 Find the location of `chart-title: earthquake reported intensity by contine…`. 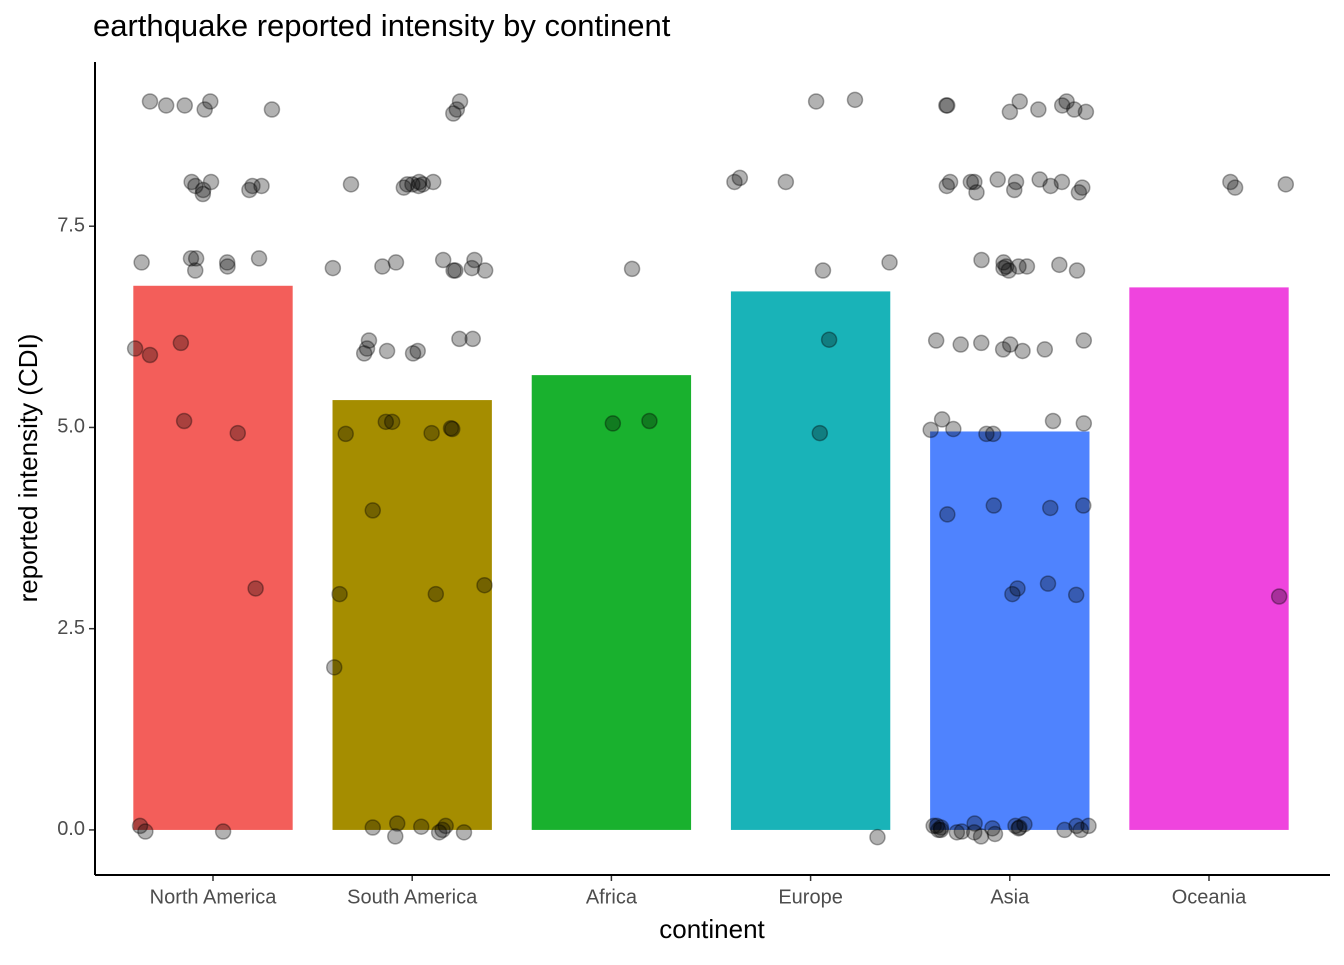

chart-title: earthquake reported intensity by contine… is located at coordinates (382, 25).